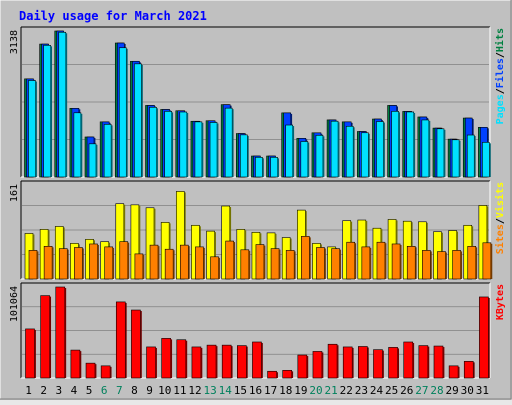 This screenshot has height=405, width=512. Describe the element at coordinates (202, 149) in the screenshot. I see `pages-bar-day-12-shade` at that location.